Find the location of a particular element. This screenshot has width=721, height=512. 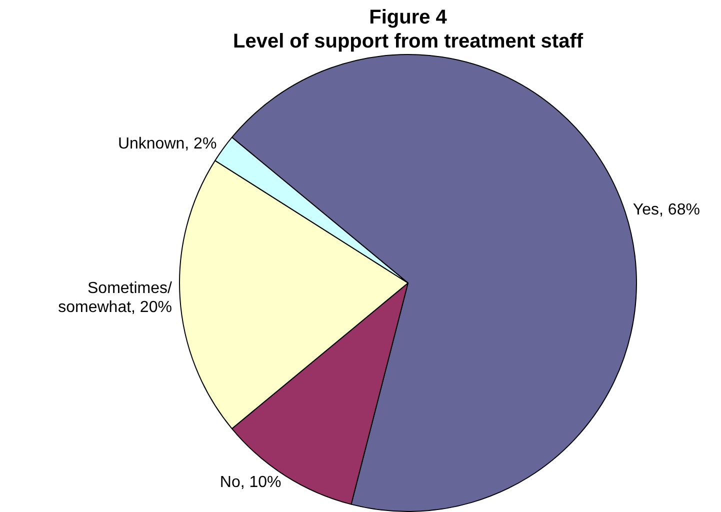

chart-subtitle: Level of support from treatment staff is located at coordinates (408, 41).